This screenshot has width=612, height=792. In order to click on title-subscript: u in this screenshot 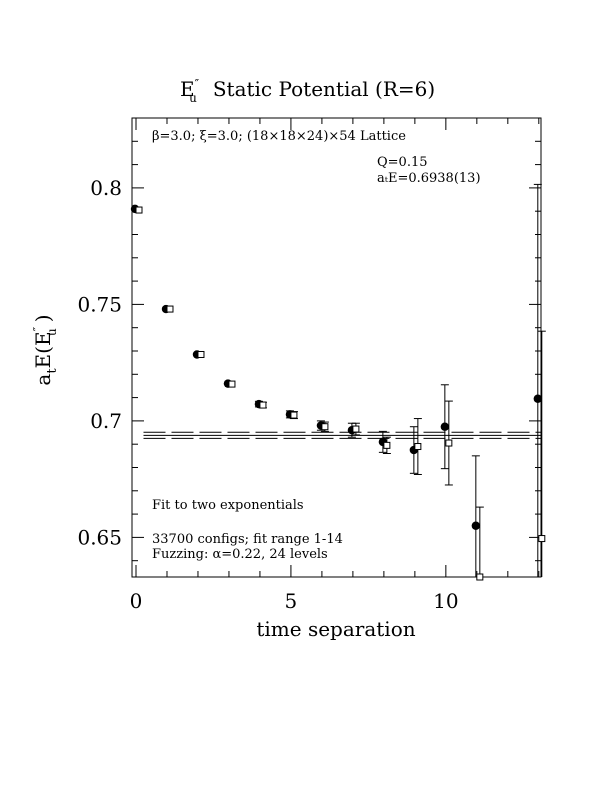, I will do `click(193, 98)`.